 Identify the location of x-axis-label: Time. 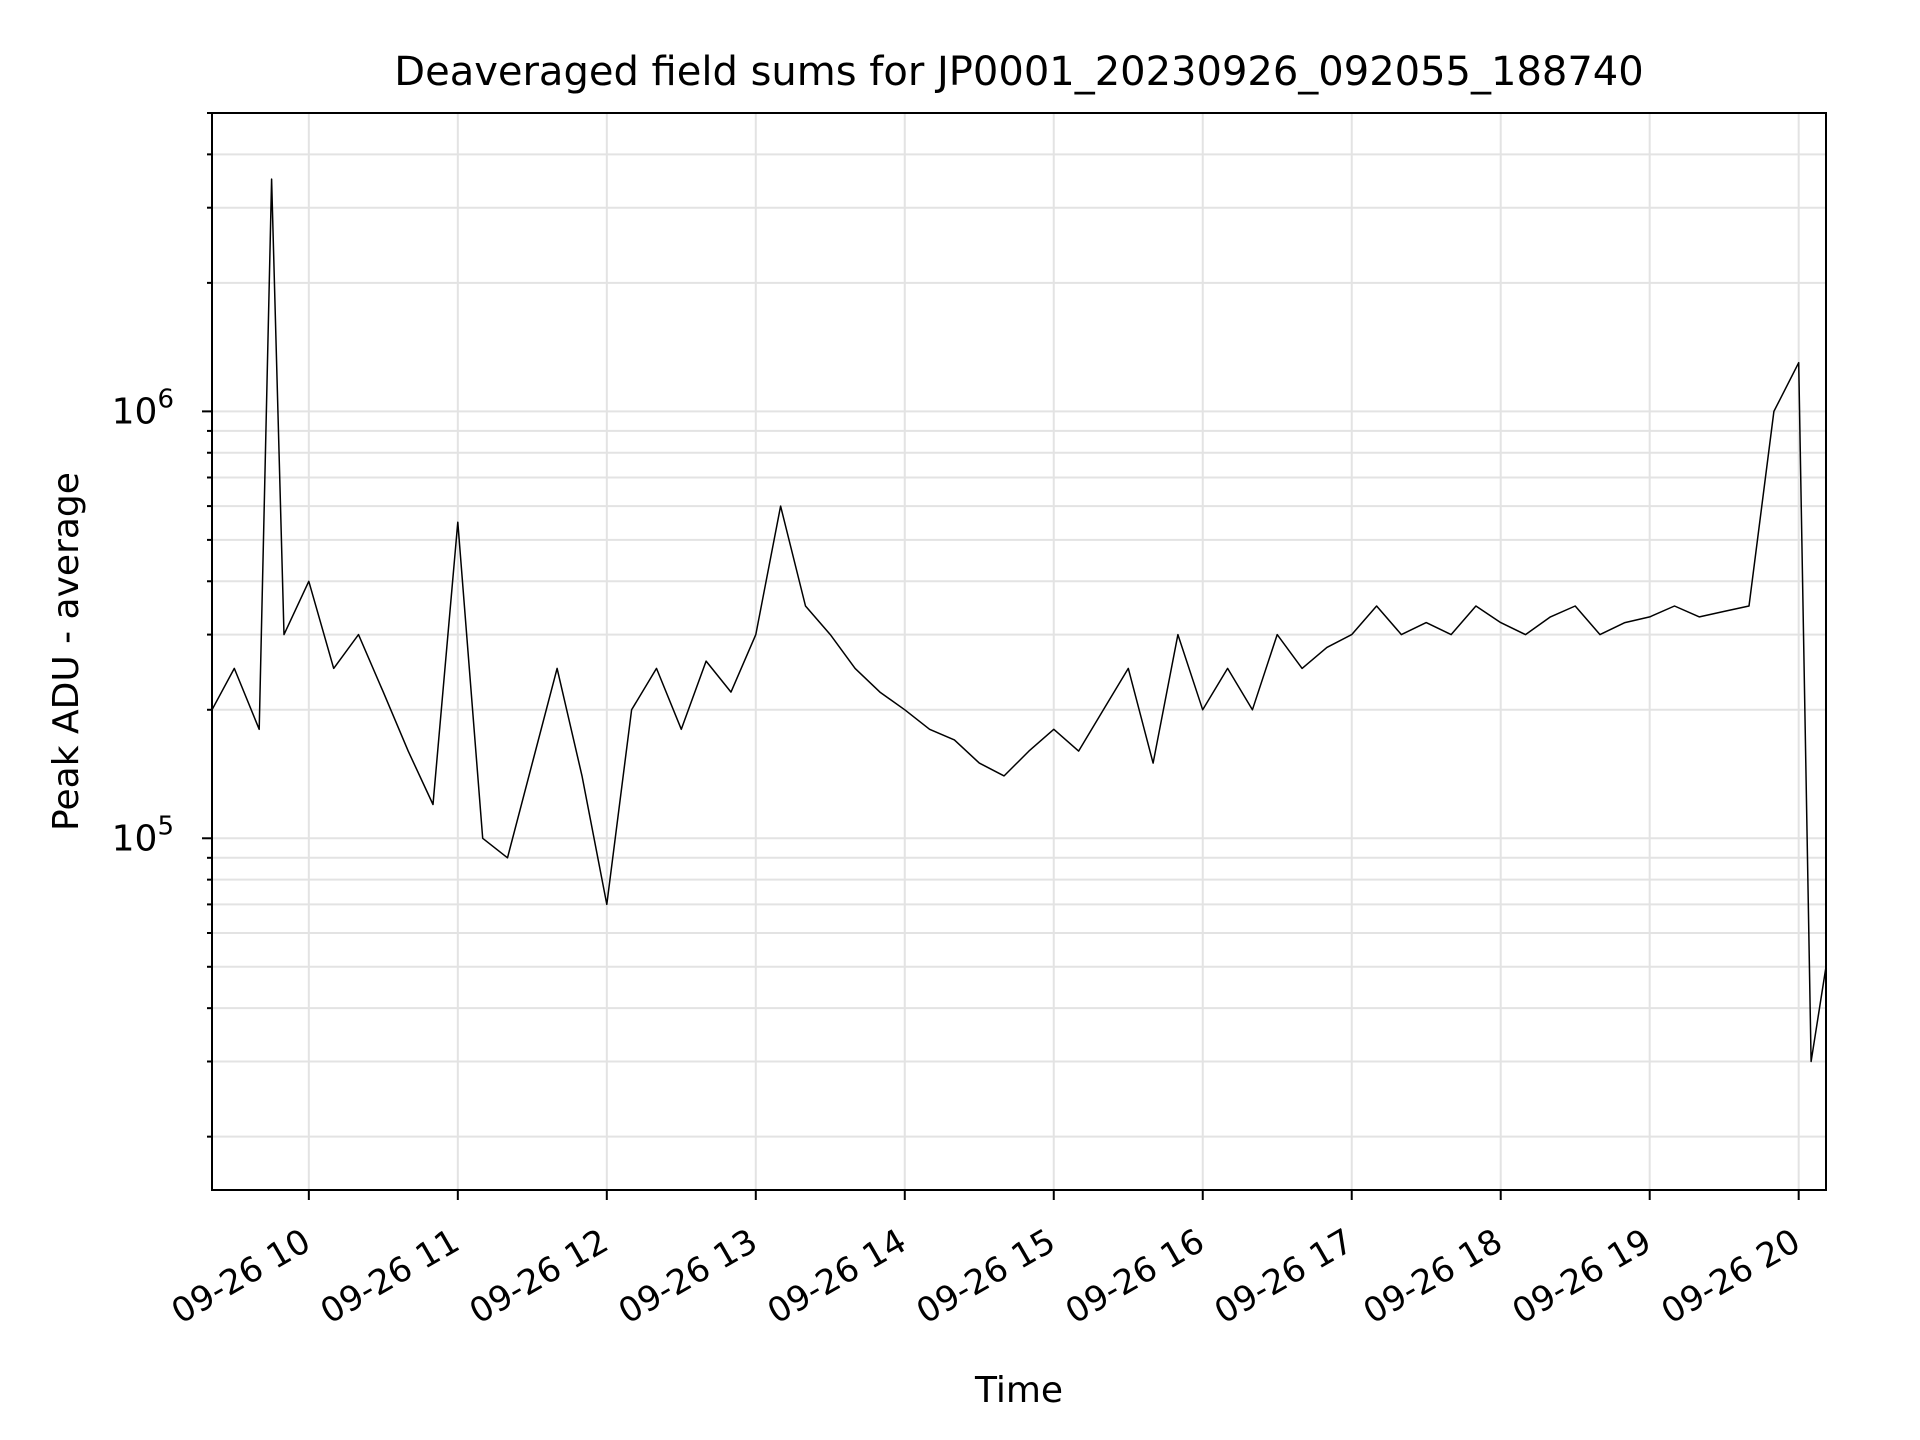
(1018, 1390).